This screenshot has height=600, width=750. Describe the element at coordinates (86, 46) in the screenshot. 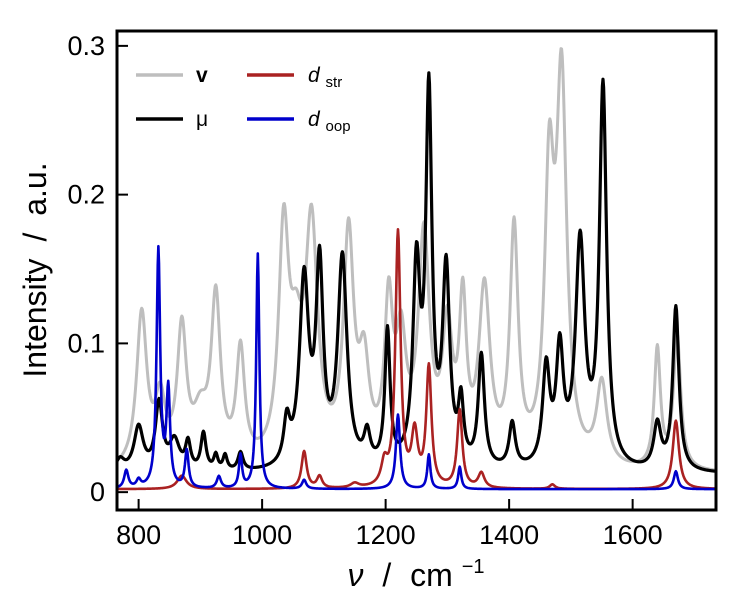

I see `y-tick-label: 0.3` at that location.